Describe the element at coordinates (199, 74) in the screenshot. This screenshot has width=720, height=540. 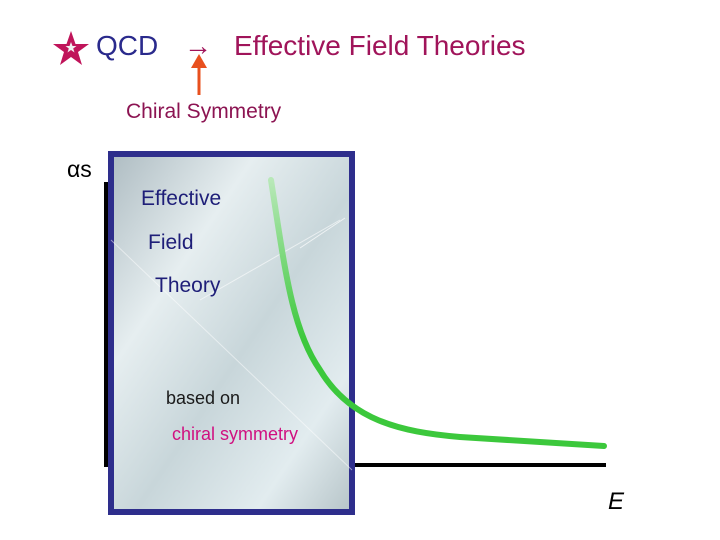
I see `up-arrow-icon` at that location.